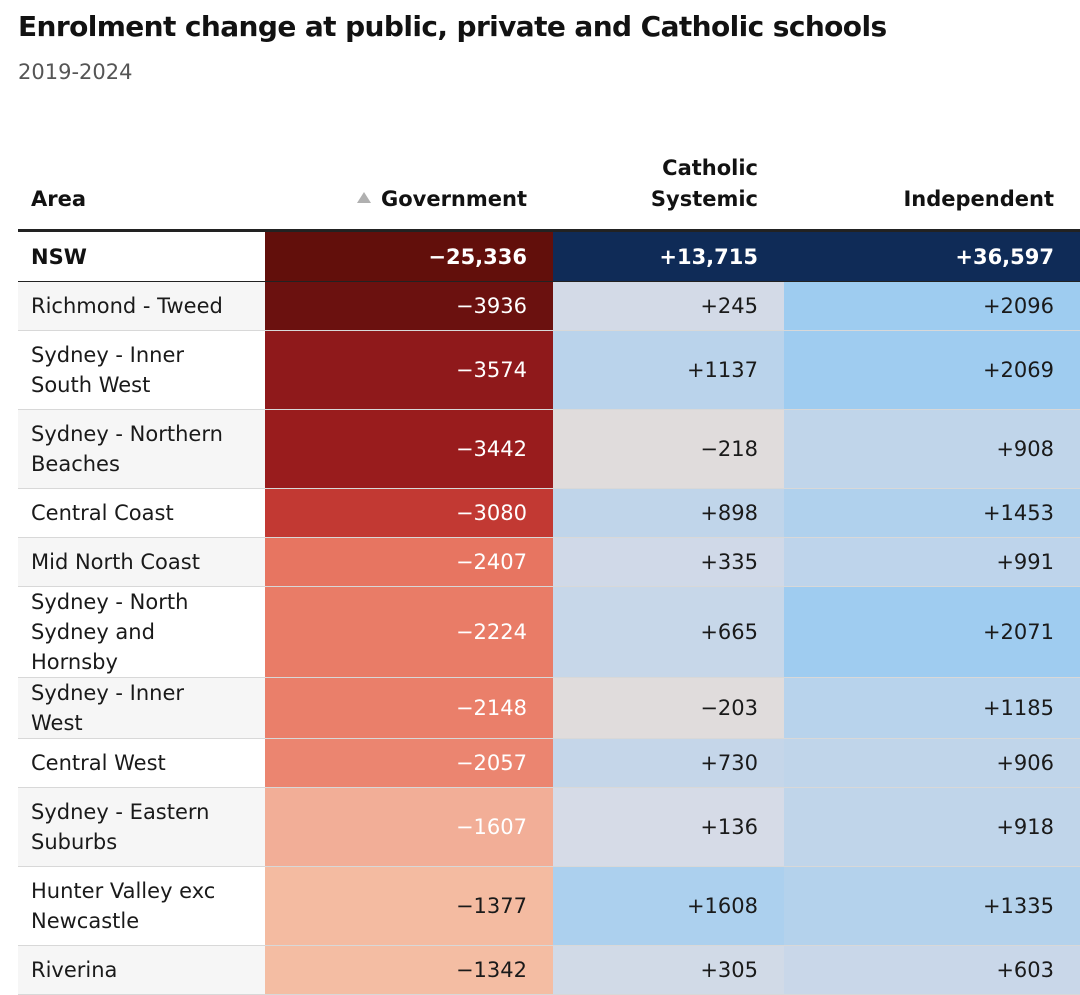 This screenshot has width=1080, height=995. I want to click on table-row-total: NSW −25,336 +13,715 +36,597, so click(549, 256).